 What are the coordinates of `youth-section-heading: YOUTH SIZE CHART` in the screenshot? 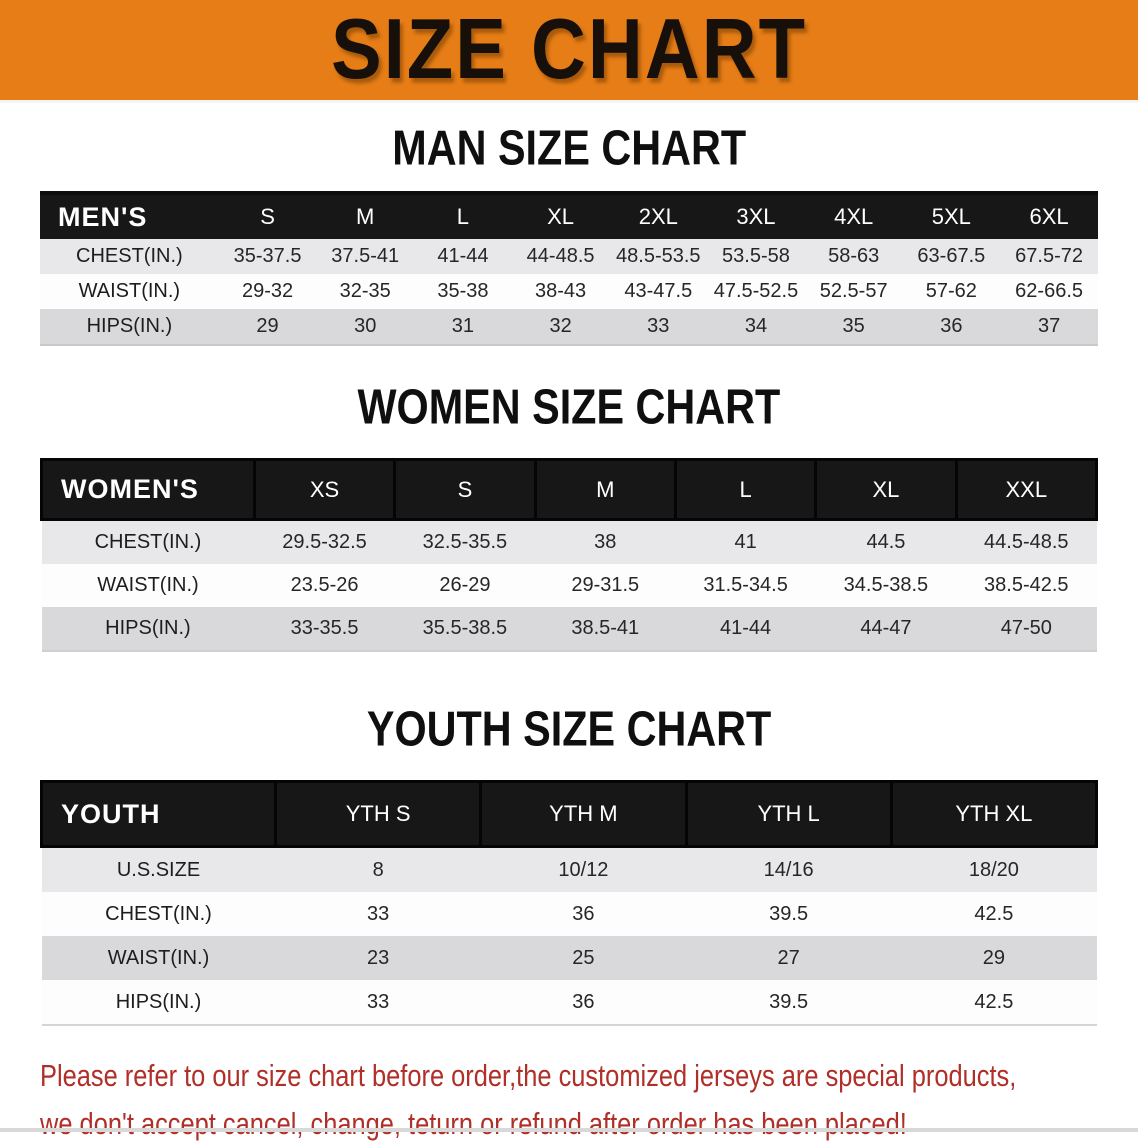 It's located at (569, 729).